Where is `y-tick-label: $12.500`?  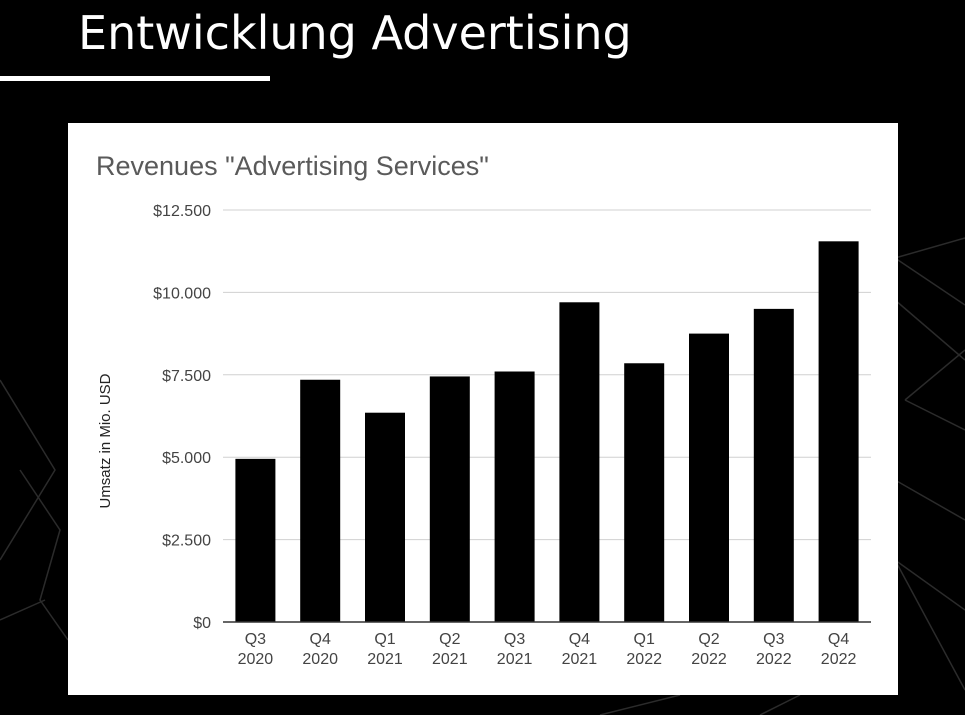
y-tick-label: $12.500 is located at coordinates (182, 211).